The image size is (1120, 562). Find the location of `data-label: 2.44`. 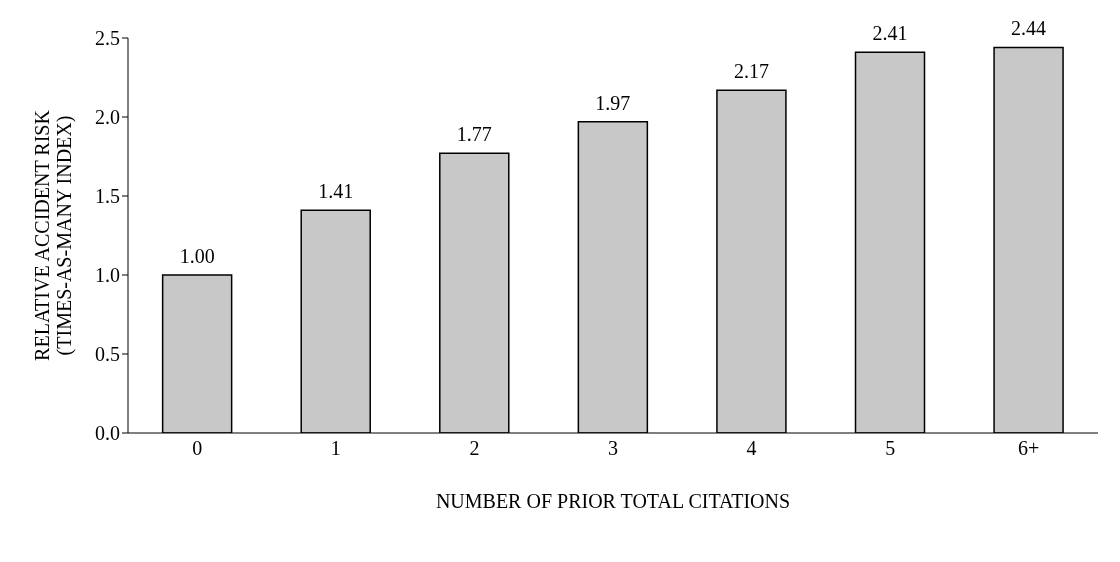

data-label: 2.44 is located at coordinates (1029, 28).